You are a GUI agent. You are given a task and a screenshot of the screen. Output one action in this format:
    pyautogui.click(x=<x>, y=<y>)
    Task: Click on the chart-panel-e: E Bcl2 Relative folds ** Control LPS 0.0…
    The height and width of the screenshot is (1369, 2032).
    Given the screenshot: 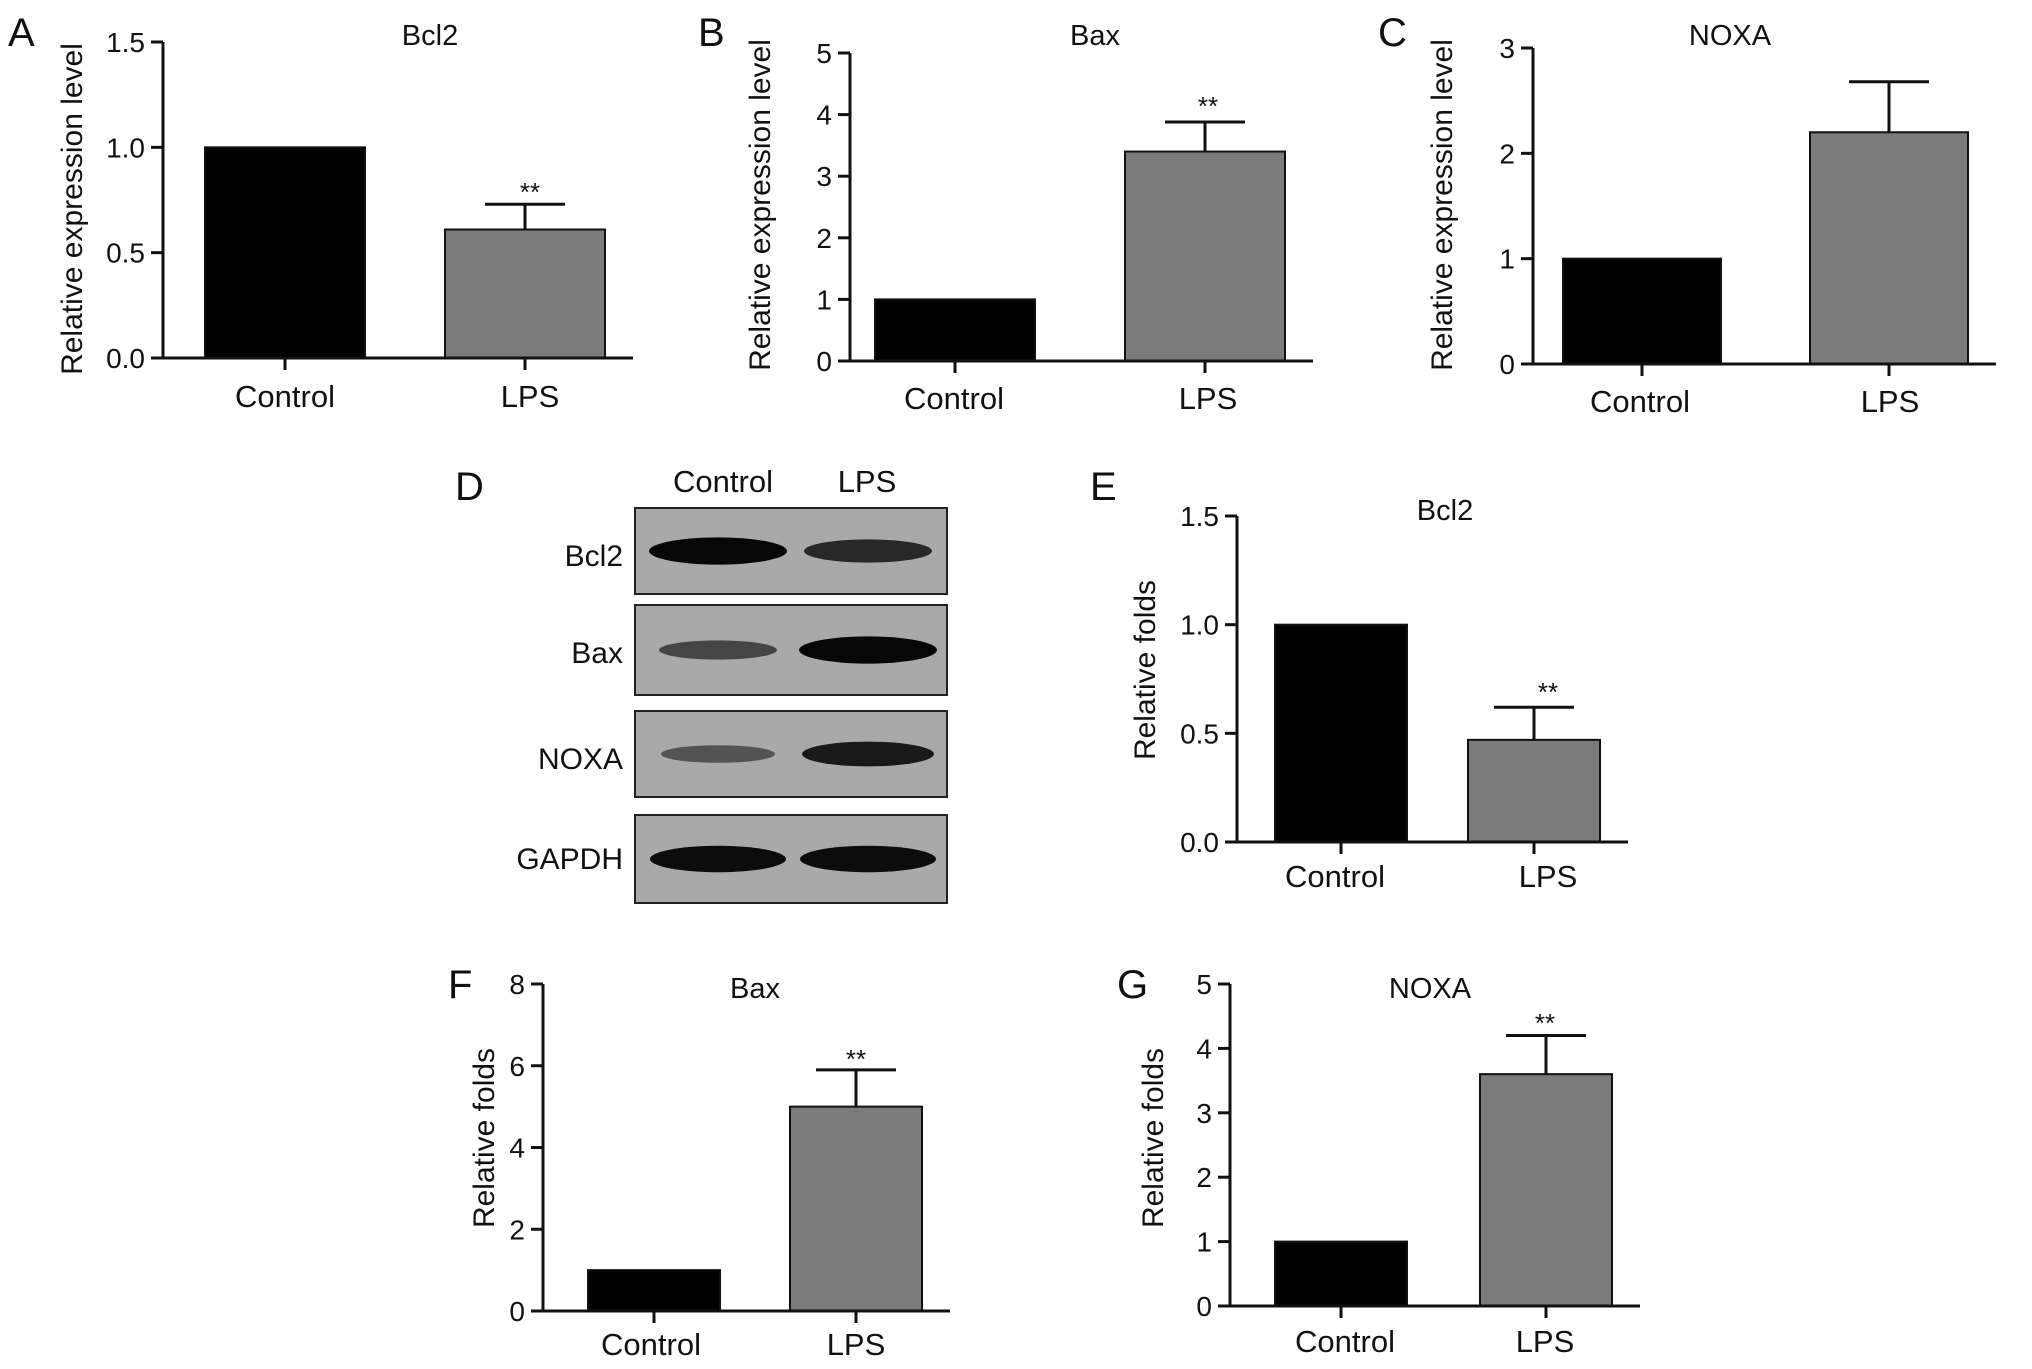 What is the action you would take?
    pyautogui.click(x=1359, y=679)
    